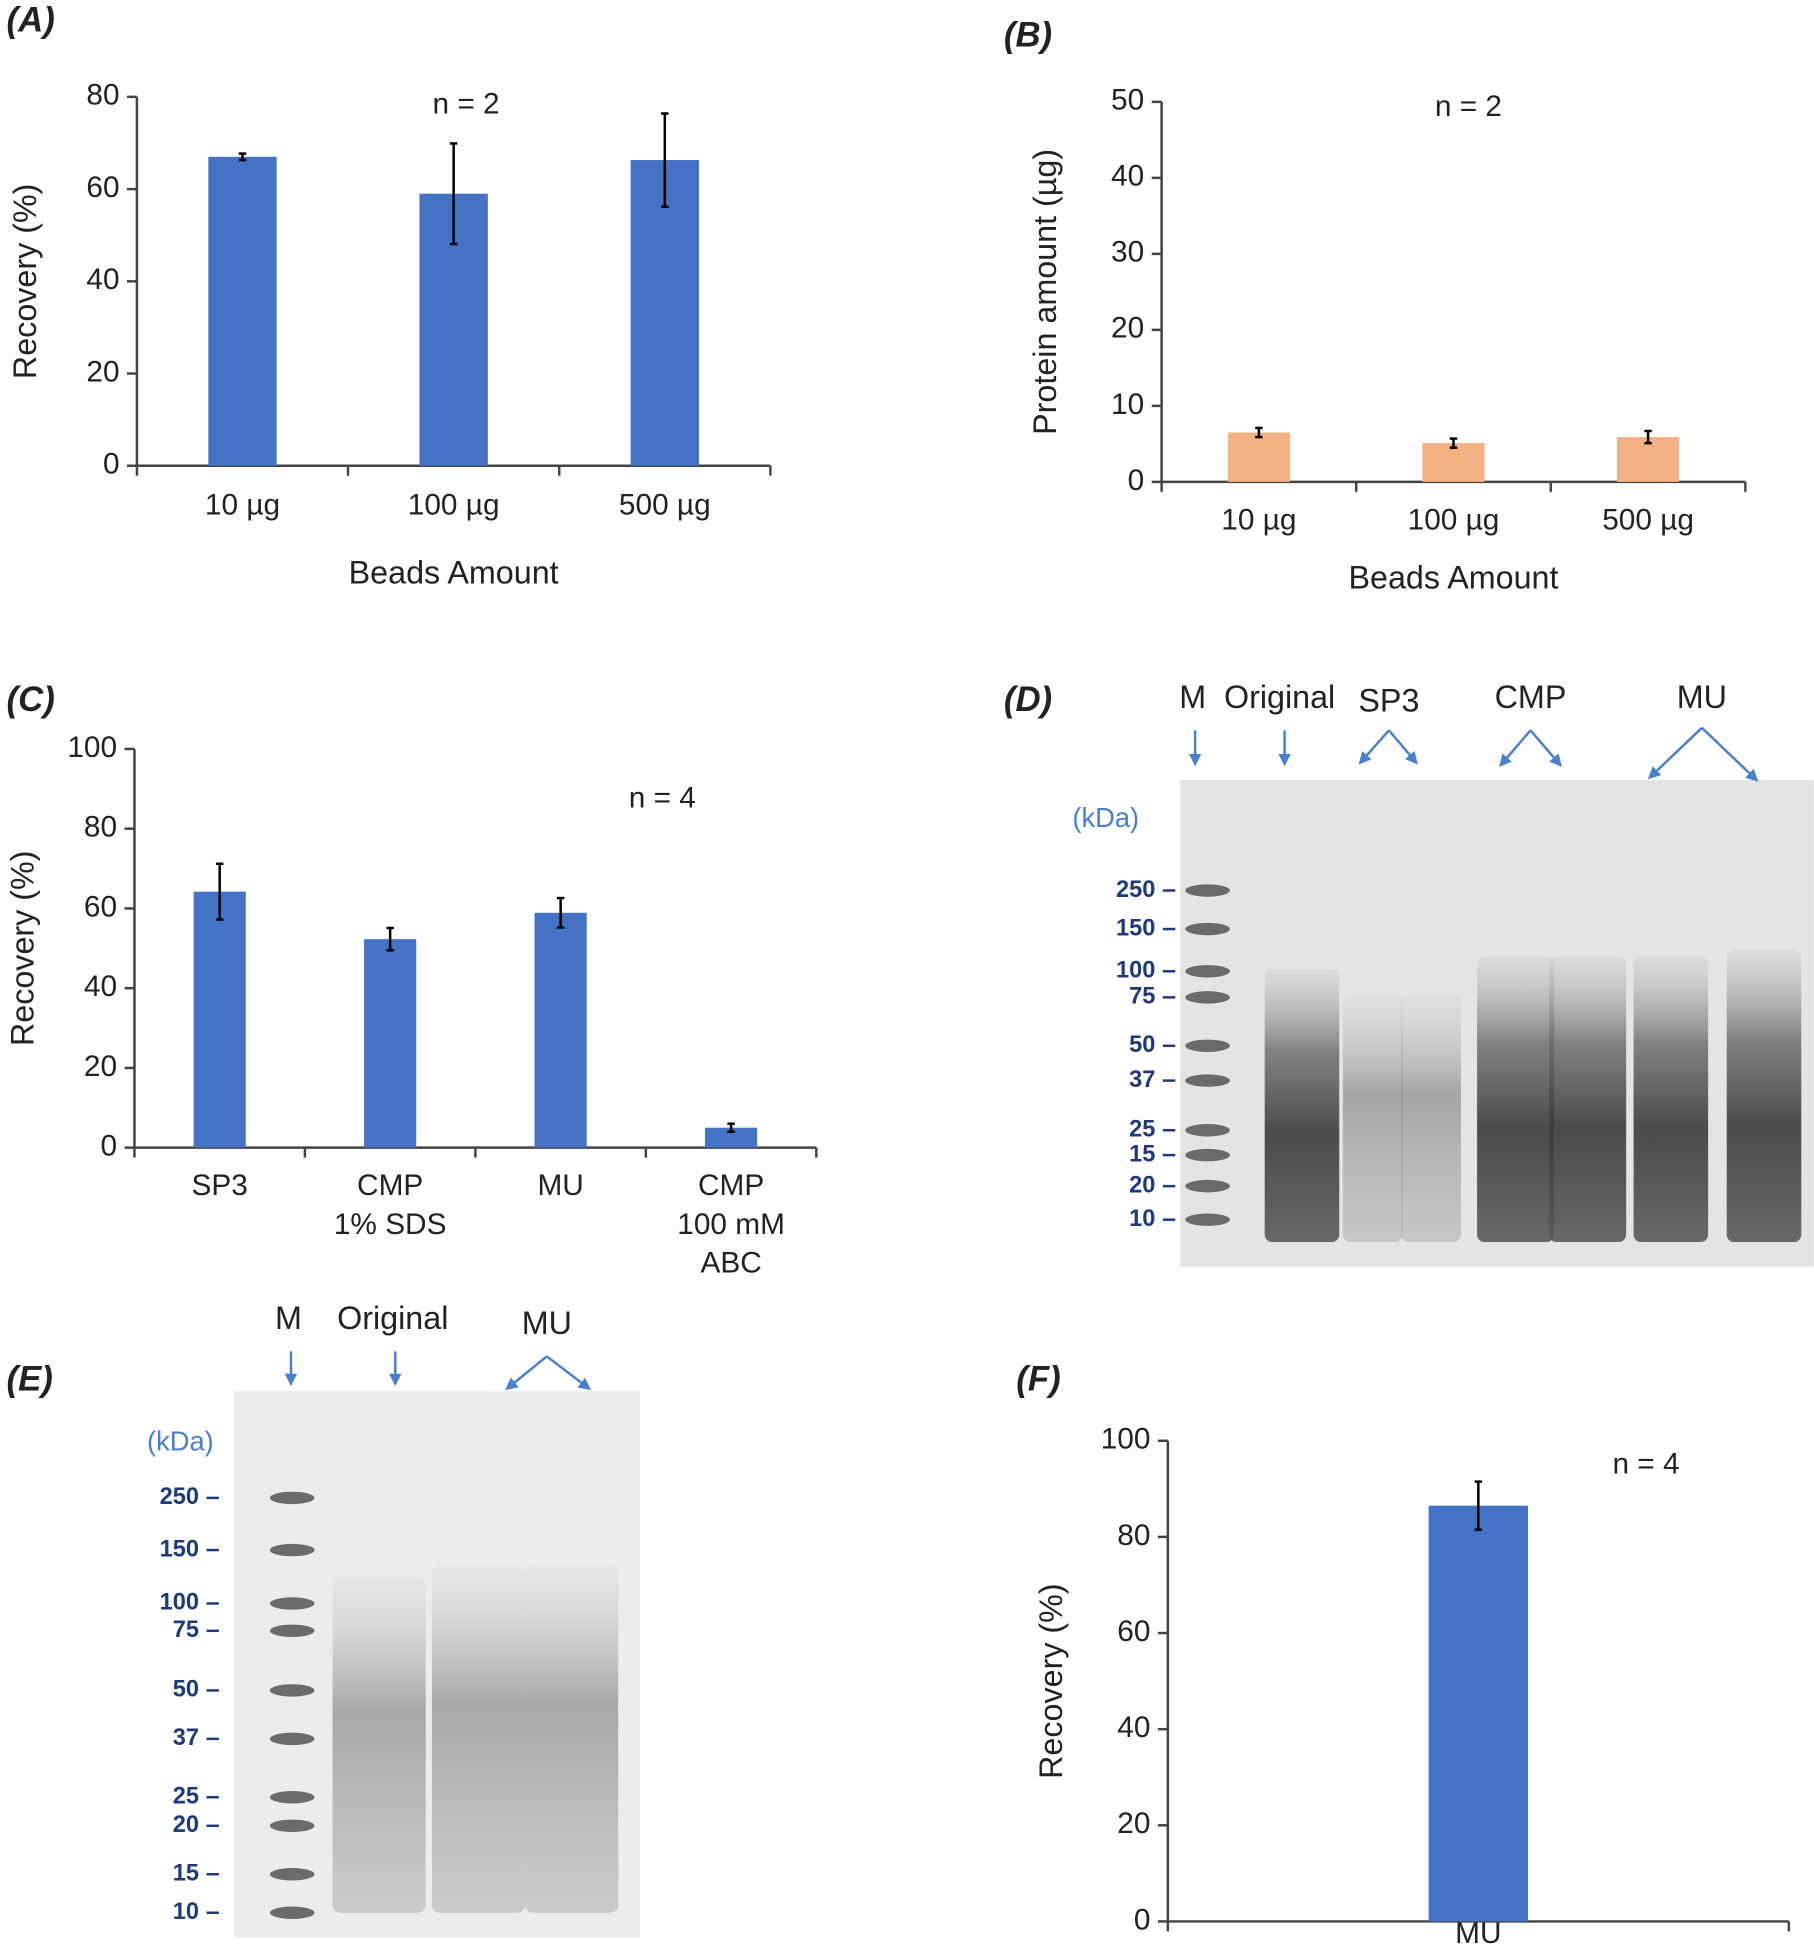 The height and width of the screenshot is (1950, 1814). What do you see at coordinates (220, 1185) in the screenshot?
I see `x-tick-label: SP3` at bounding box center [220, 1185].